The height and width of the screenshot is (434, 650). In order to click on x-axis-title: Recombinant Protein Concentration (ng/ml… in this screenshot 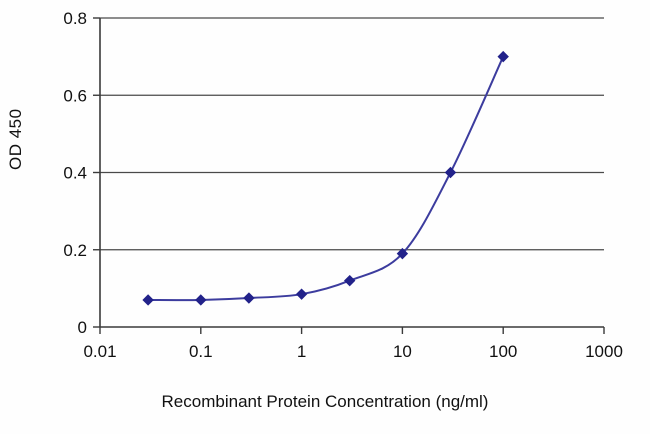, I will do `click(325, 401)`.